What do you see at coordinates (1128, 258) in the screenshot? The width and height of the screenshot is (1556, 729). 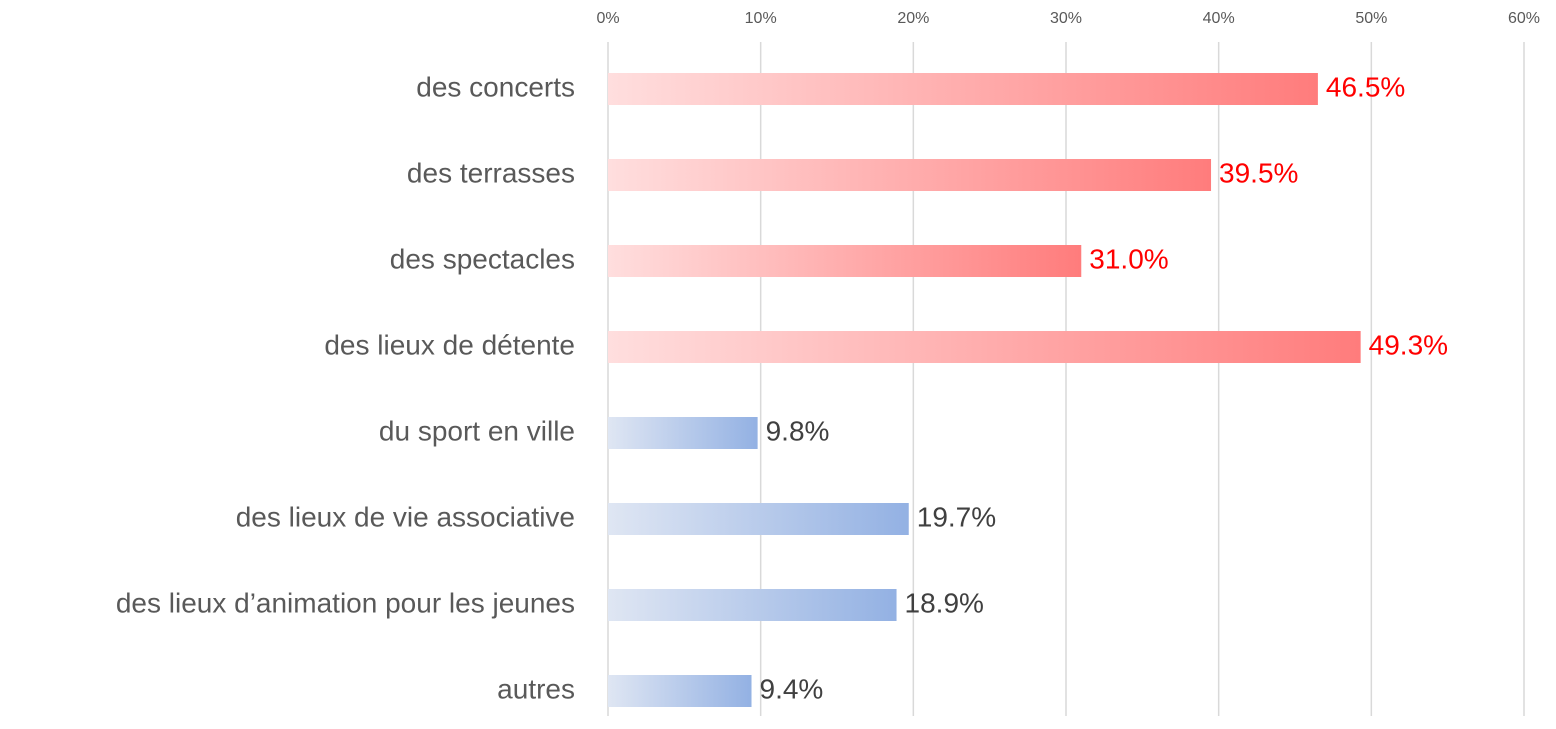 I see `value-label: 31.0%` at bounding box center [1128, 258].